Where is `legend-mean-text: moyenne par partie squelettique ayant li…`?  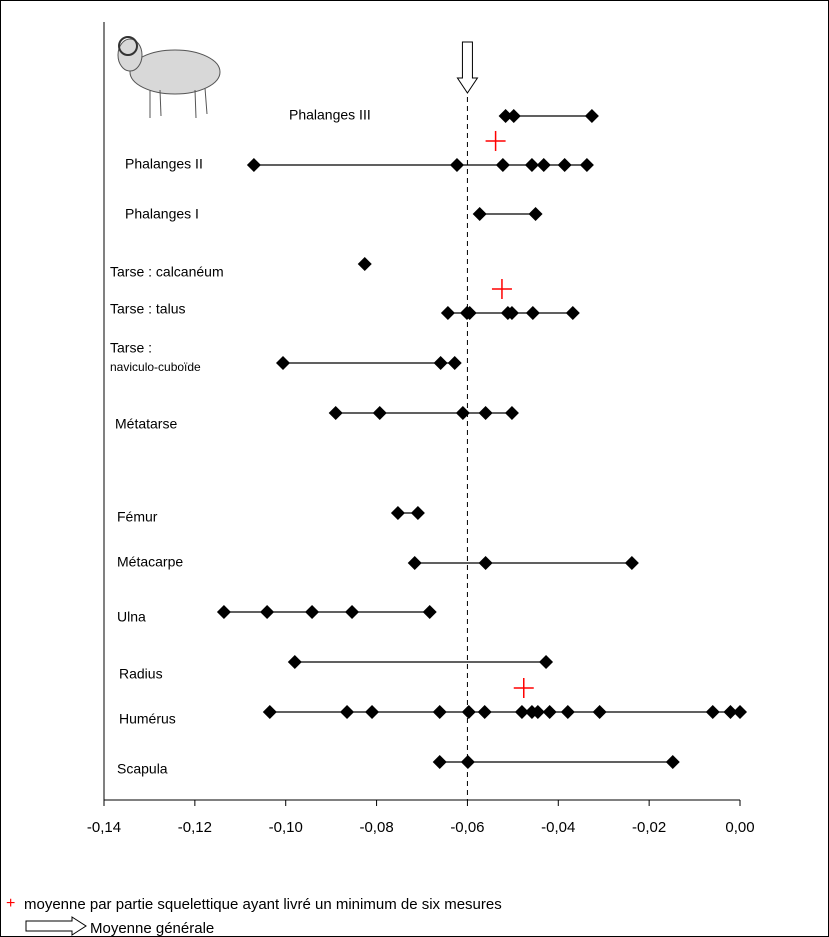
legend-mean-text: moyenne par partie squelettique ayant li… is located at coordinates (263, 904).